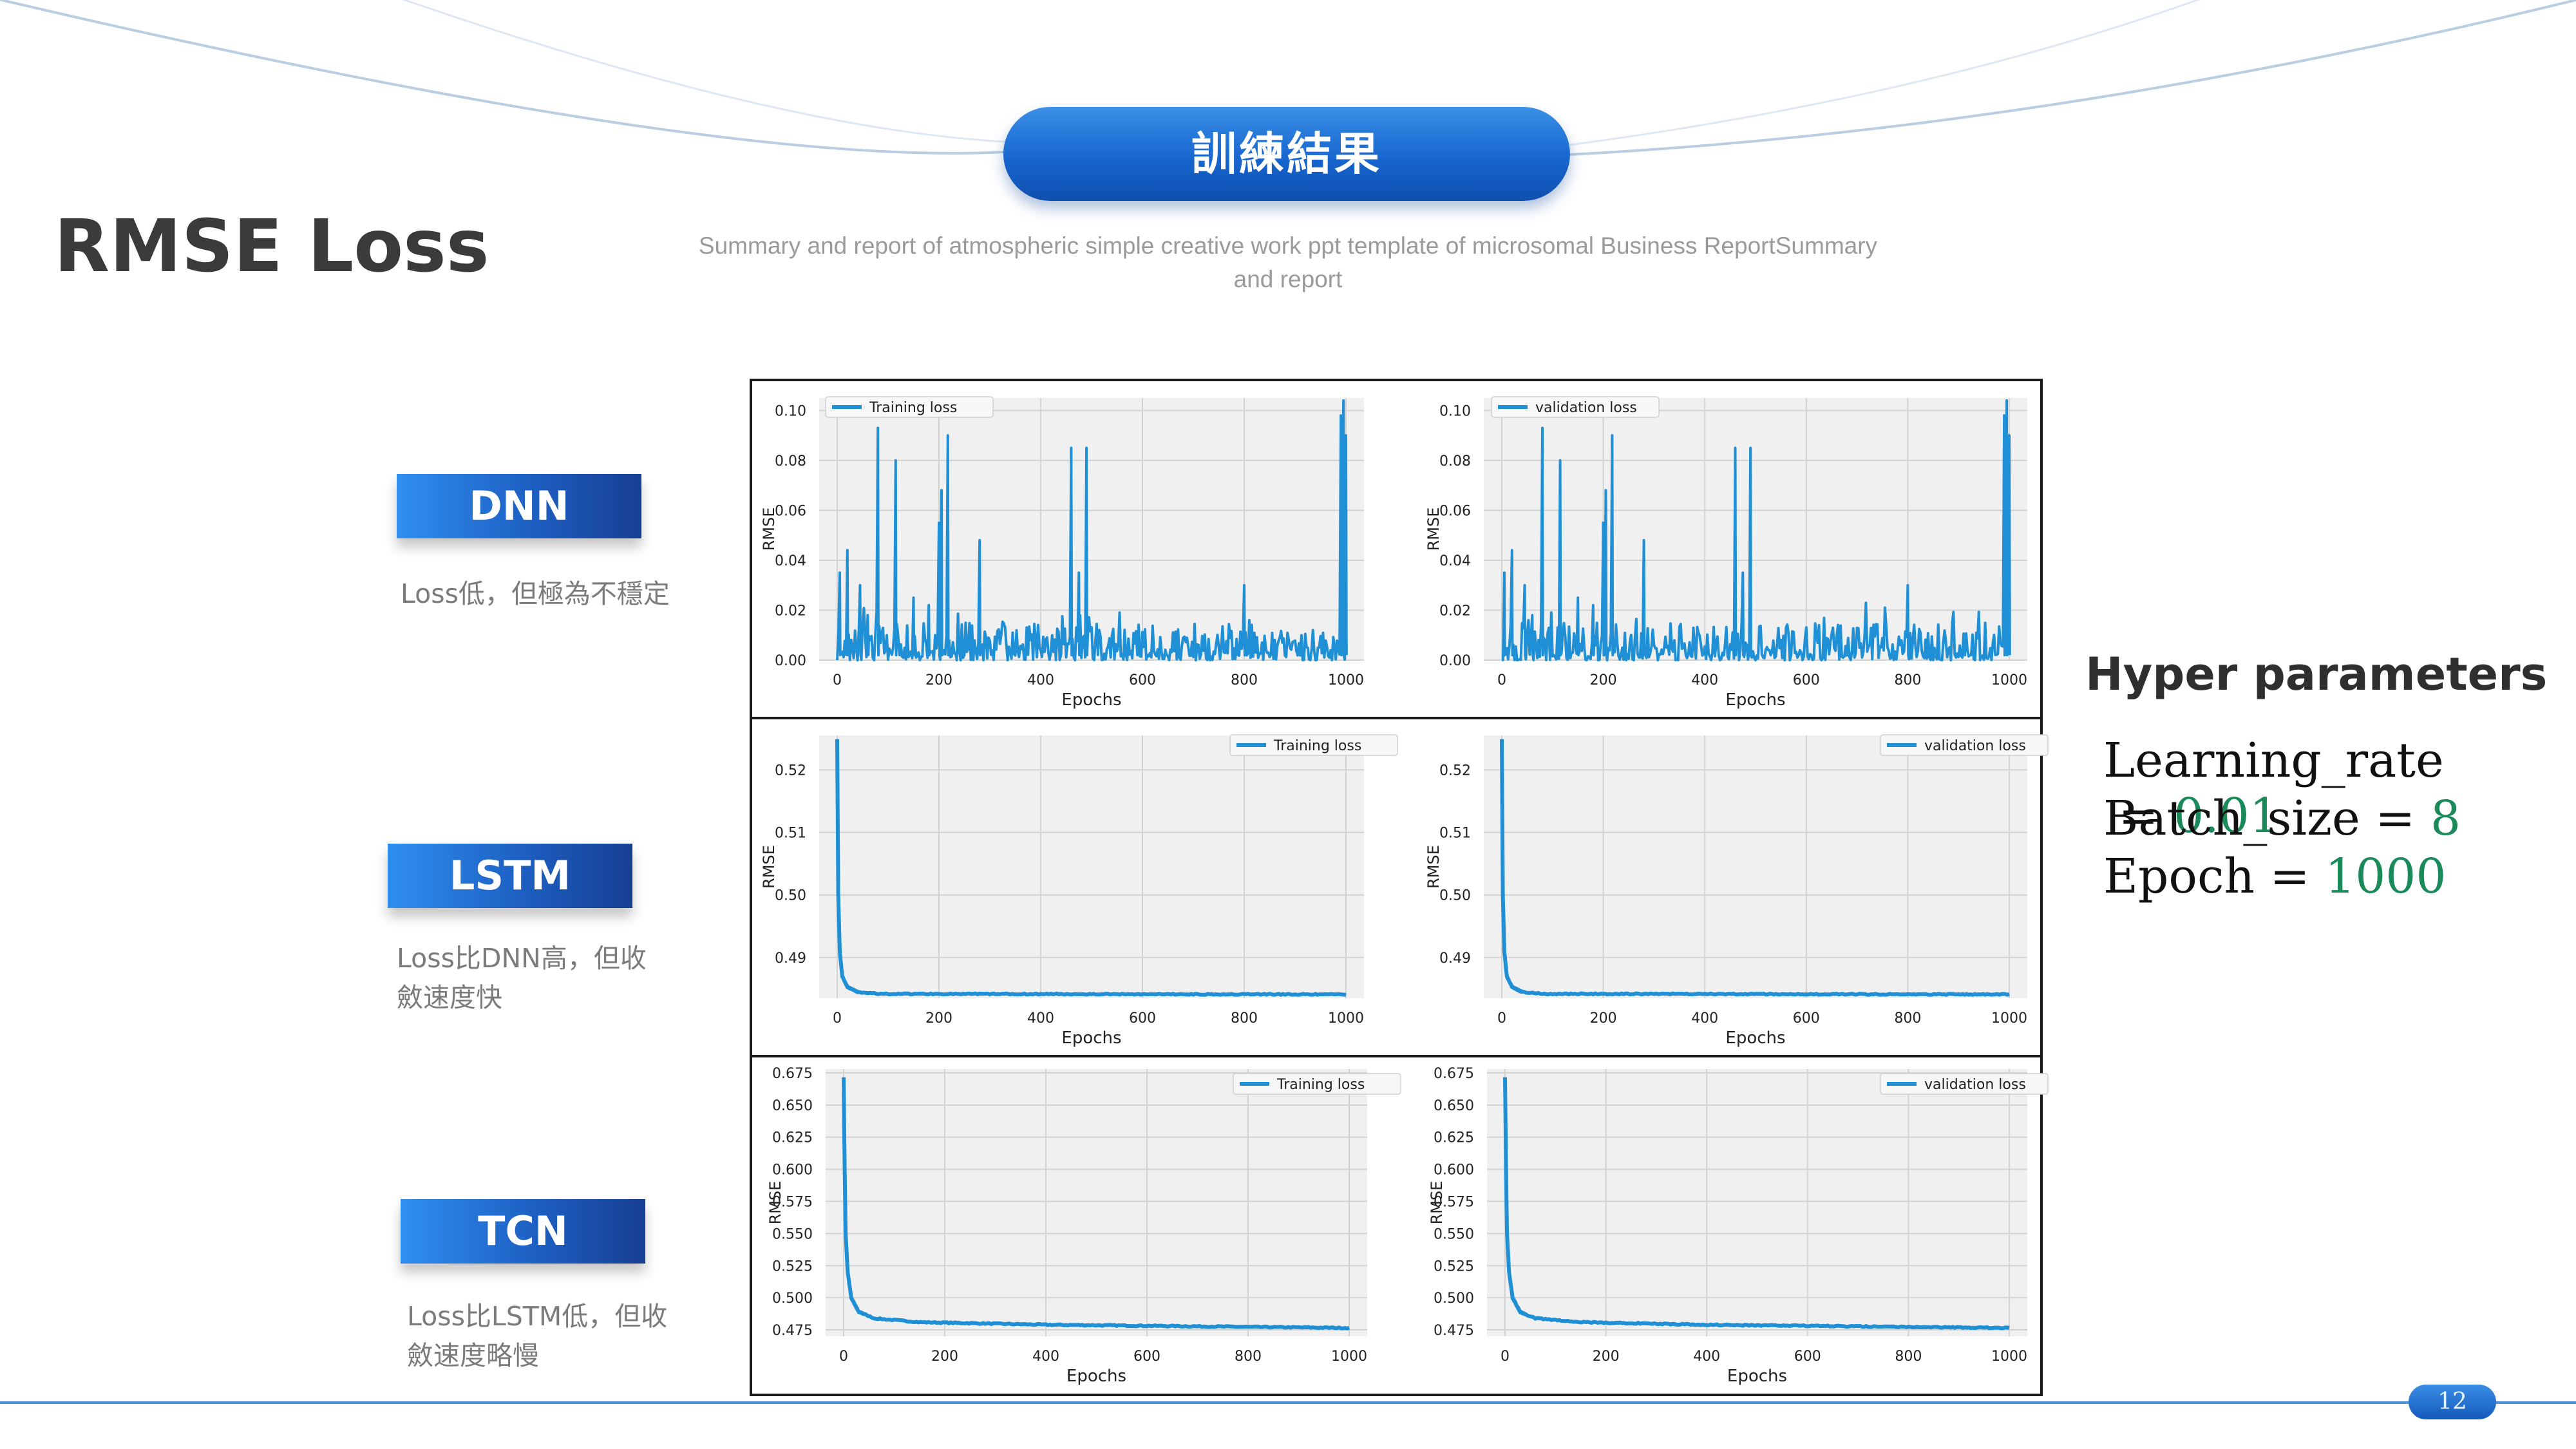  Describe the element at coordinates (2316, 675) in the screenshot. I see `hyper-parameters-title: Hyper parameters` at that location.